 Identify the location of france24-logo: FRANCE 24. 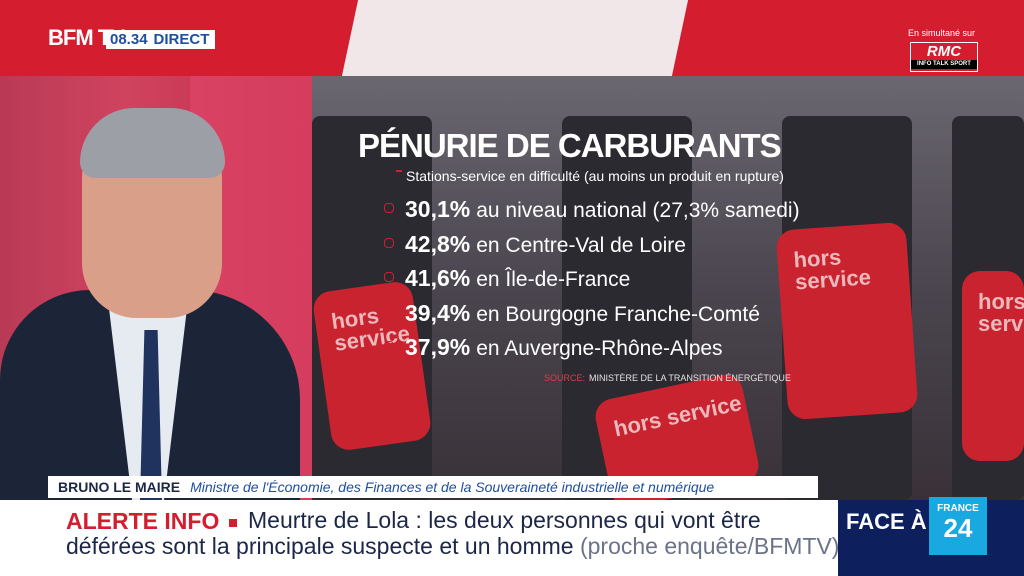
(958, 526).